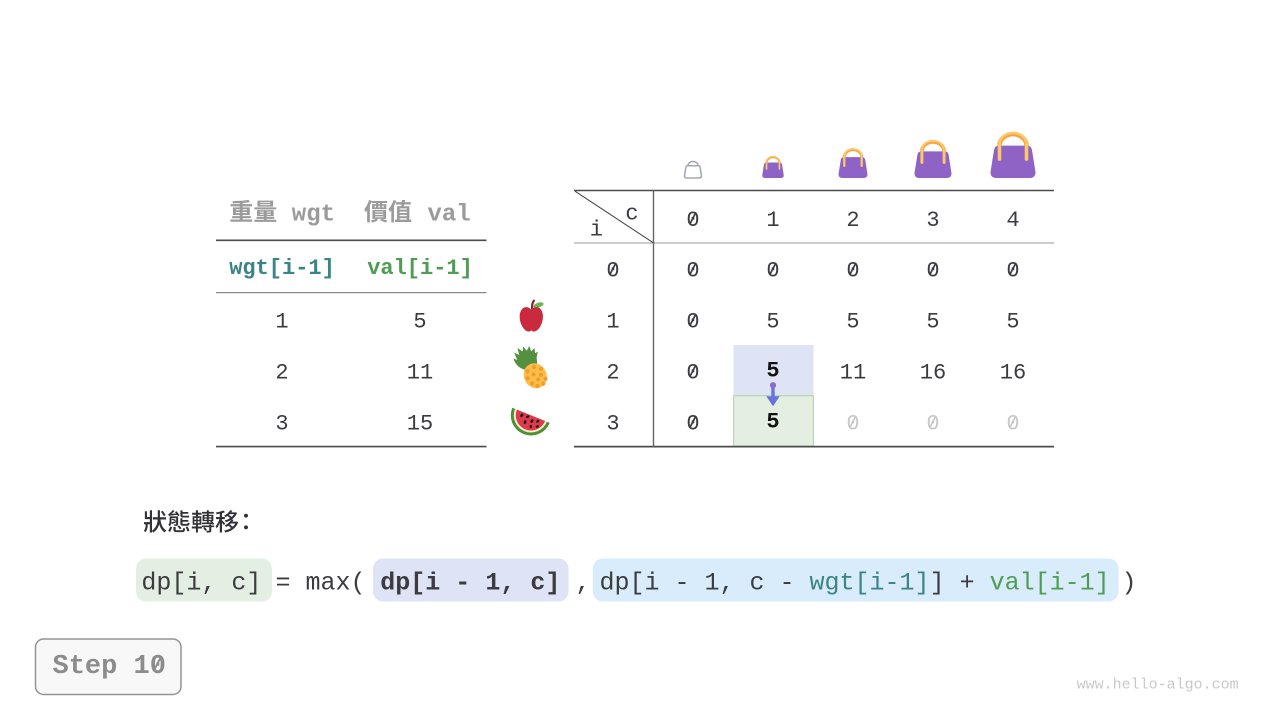 This screenshot has width=1280, height=720. Describe the element at coordinates (470, 582) in the screenshot. I see `svg-text: dp[i - 1, c]` at that location.